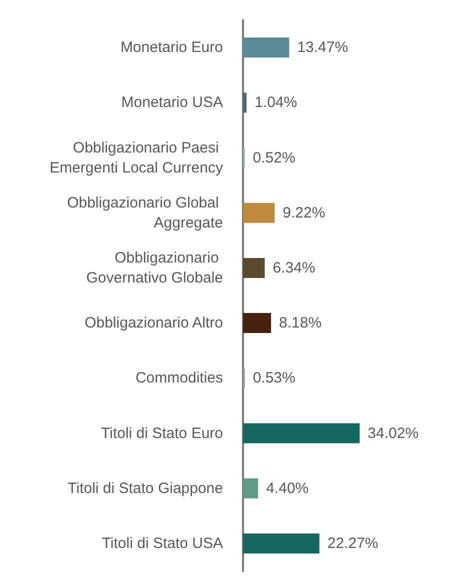 The height and width of the screenshot is (579, 467). Describe the element at coordinates (162, 543) in the screenshot. I see `y-tick-label: Titoli di Stato USA` at that location.